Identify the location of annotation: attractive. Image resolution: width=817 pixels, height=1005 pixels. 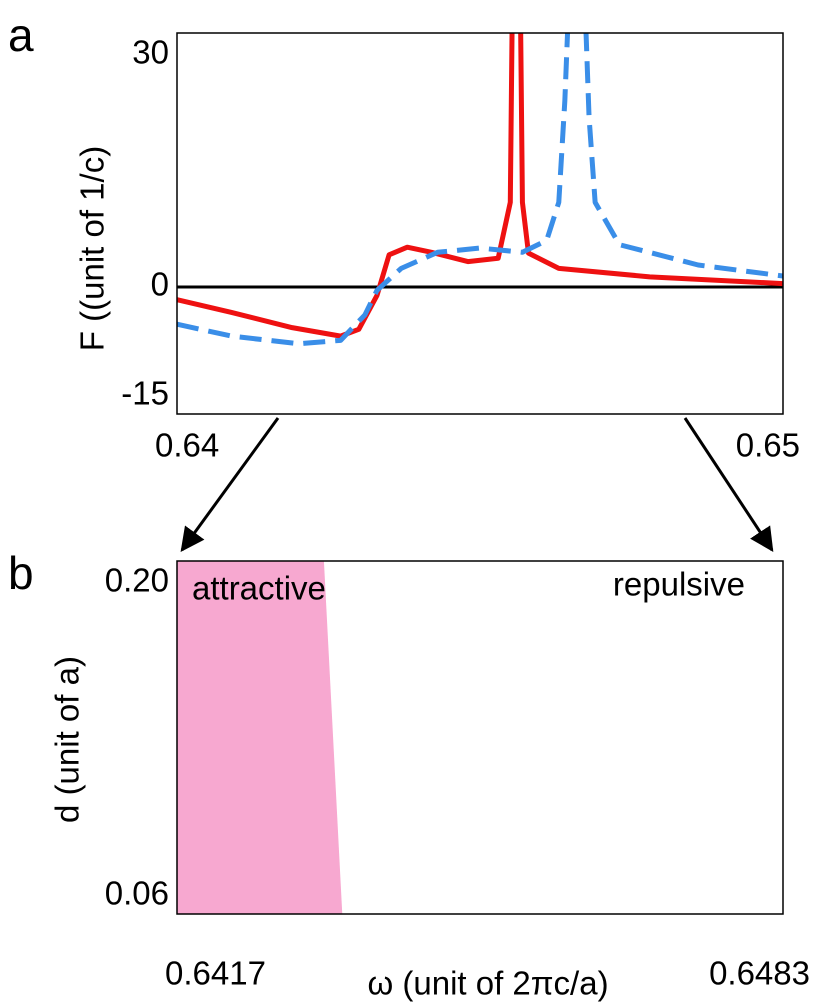
(259, 588).